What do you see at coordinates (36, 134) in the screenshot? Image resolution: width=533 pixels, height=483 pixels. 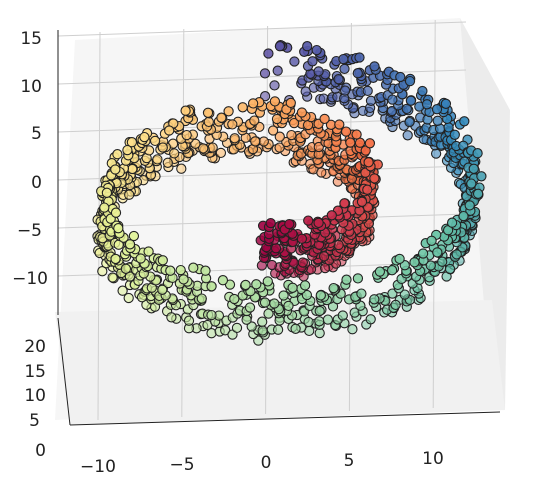 I see `z-tick-label: 5` at bounding box center [36, 134].